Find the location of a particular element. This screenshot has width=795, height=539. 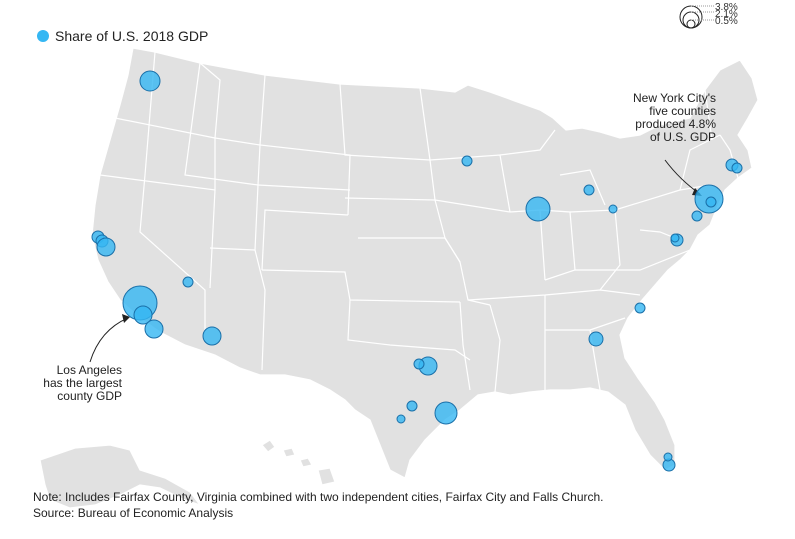

bubble-nassau is located at coordinates (711, 202).